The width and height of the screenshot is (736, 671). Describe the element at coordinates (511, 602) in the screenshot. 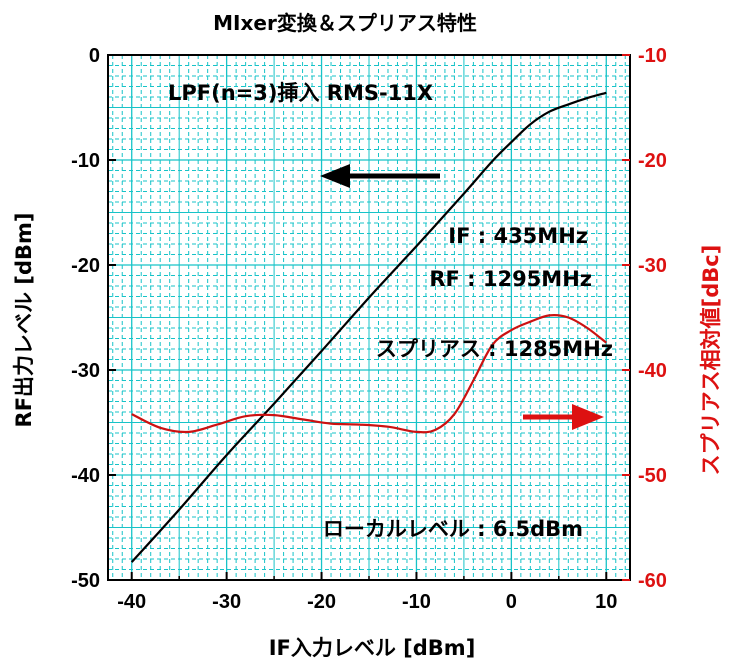

I see `x-tick-label: 0` at that location.